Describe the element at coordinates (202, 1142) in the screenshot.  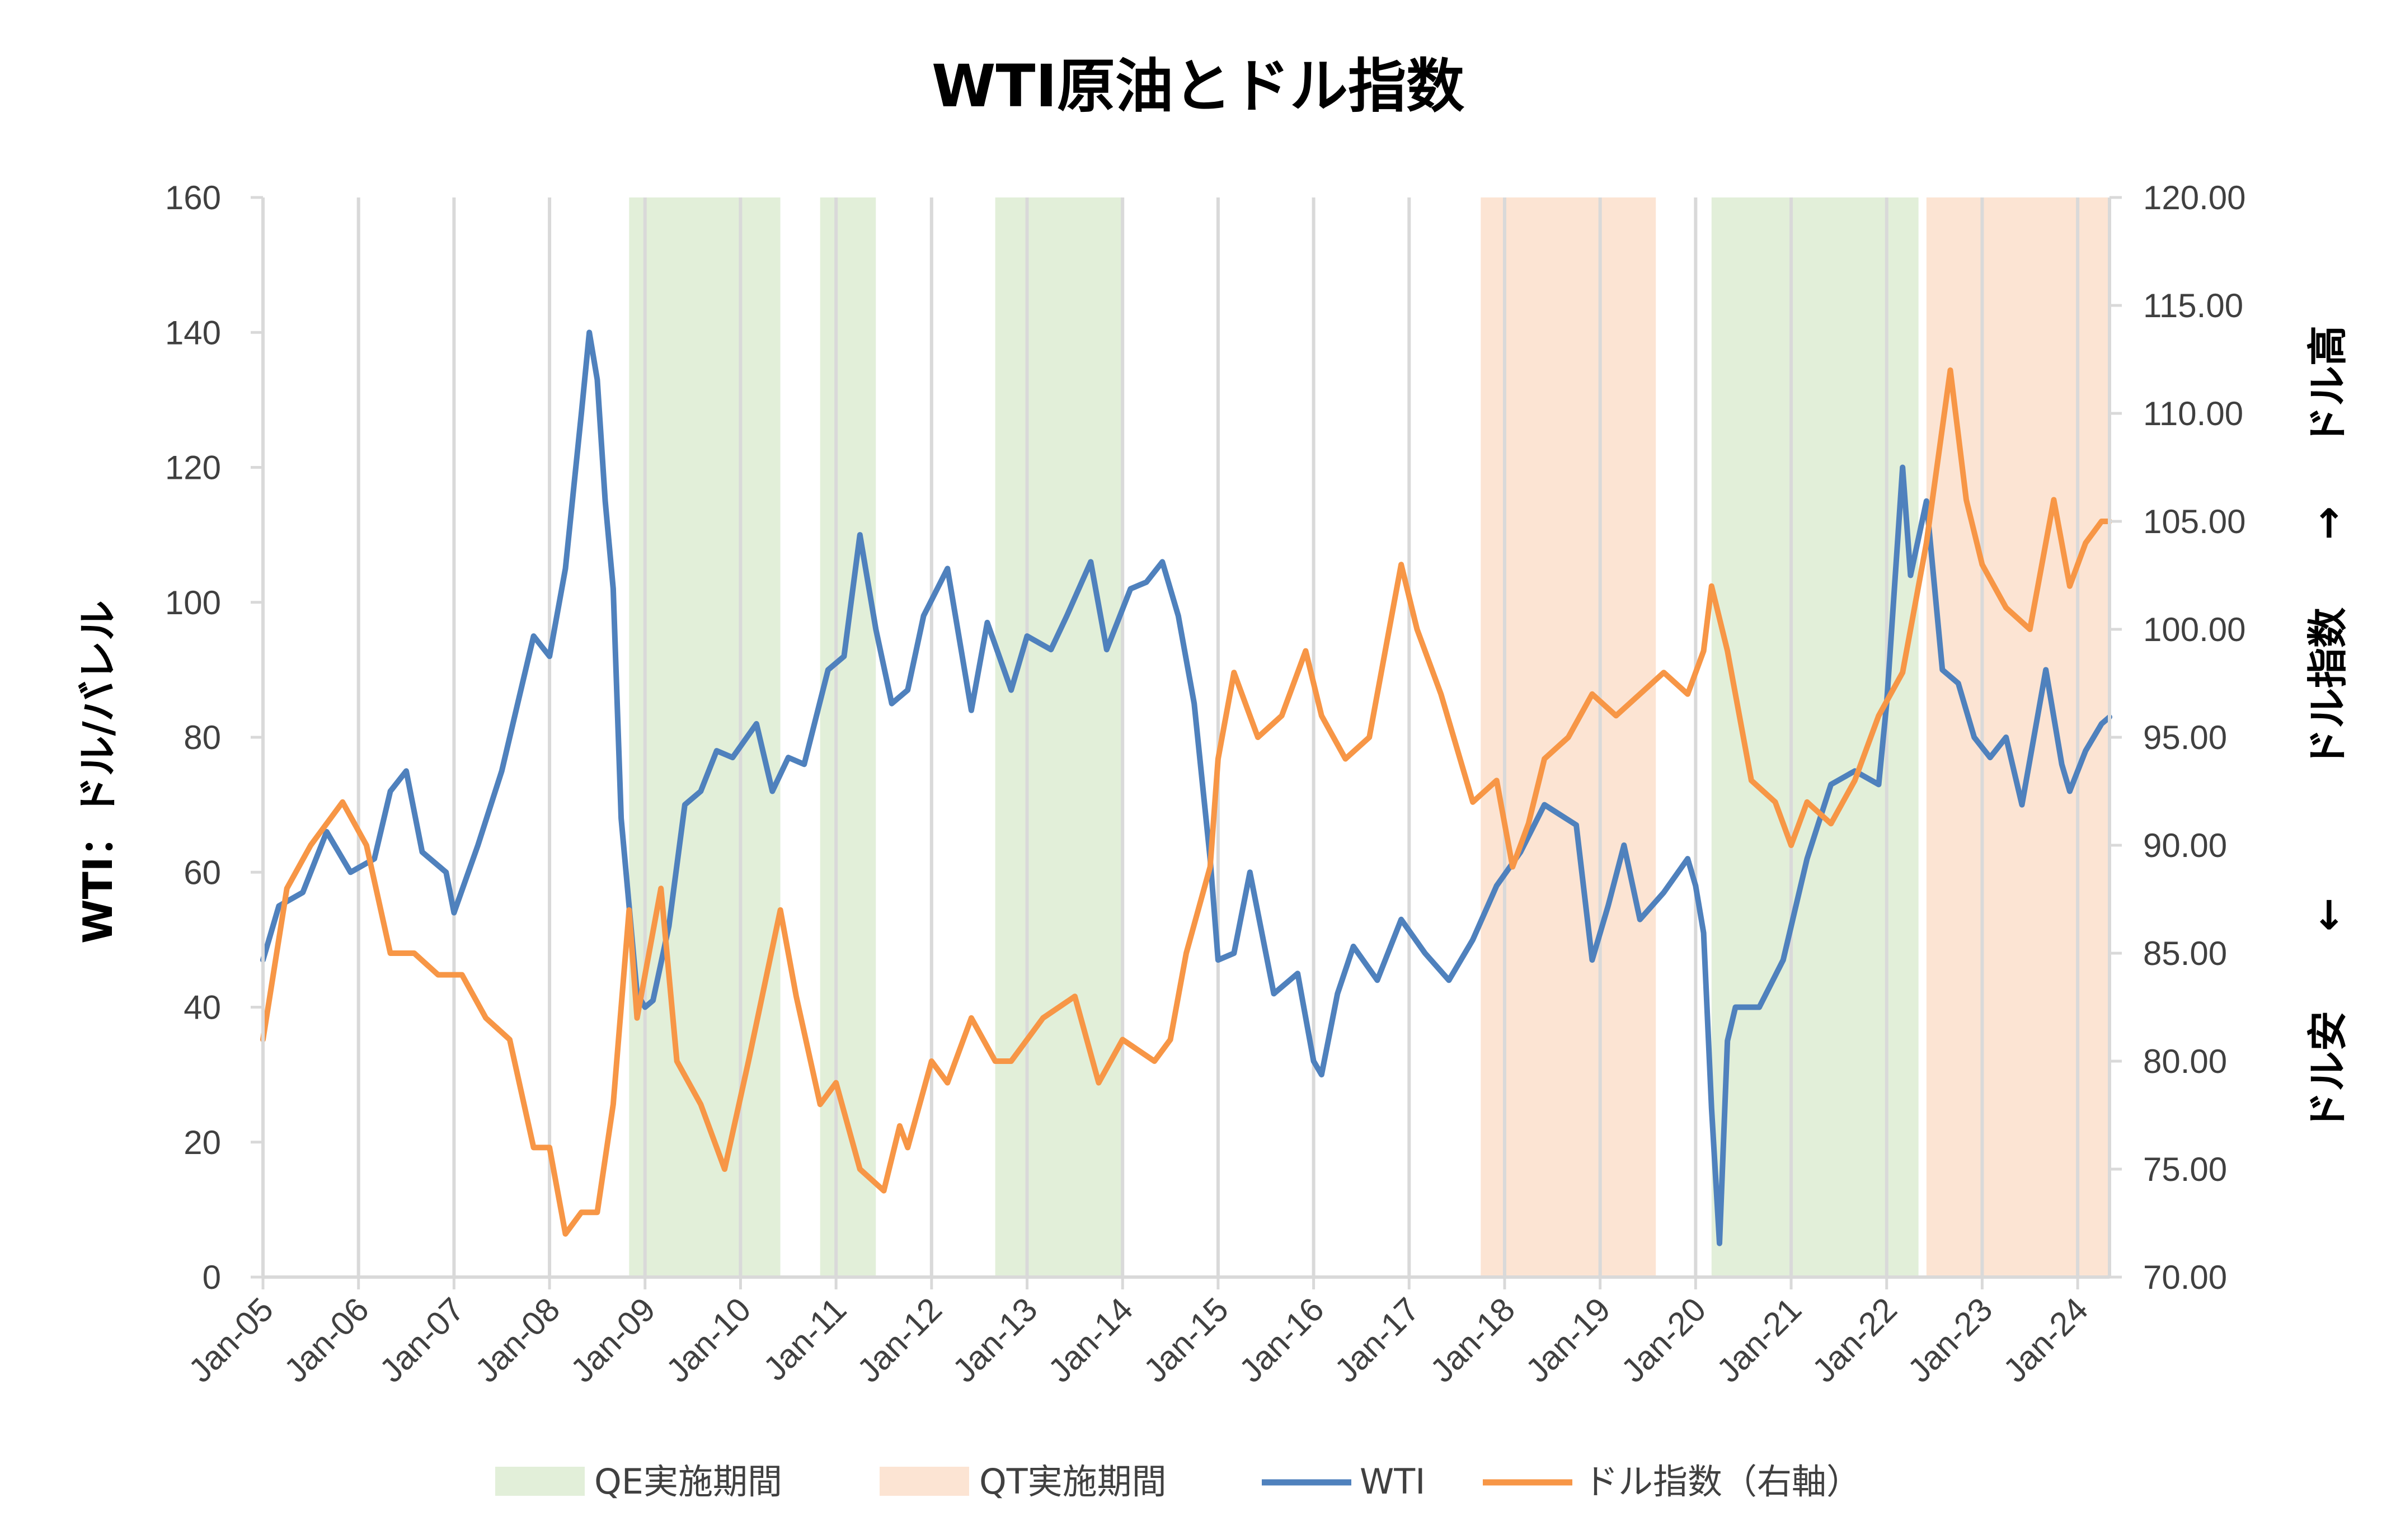
I see `left-tick-label: 20` at that location.